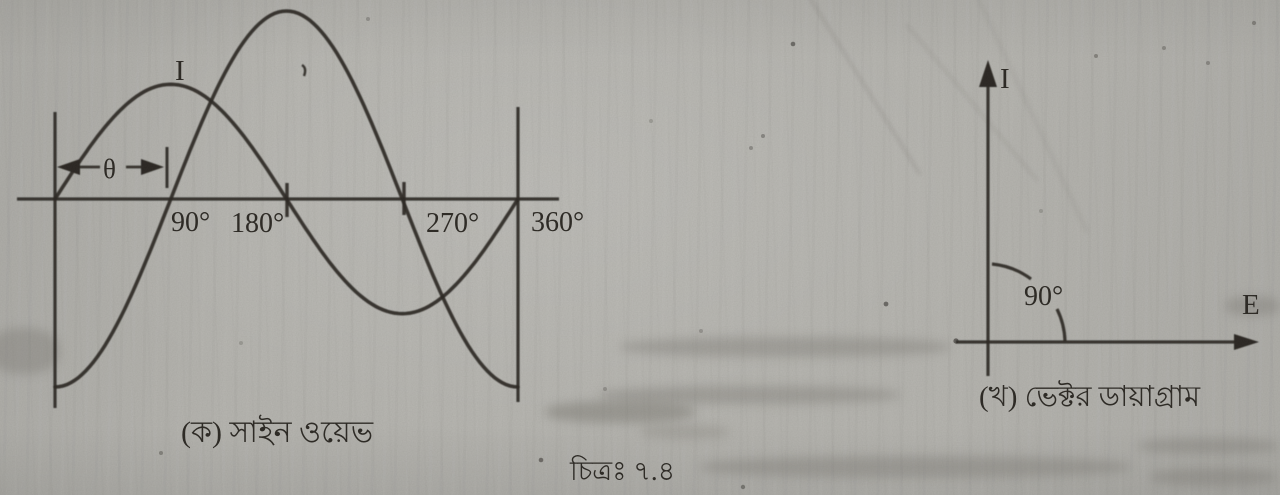  What do you see at coordinates (1246, 342) in the screenshot?
I see `right-arrowhead-icon` at bounding box center [1246, 342].